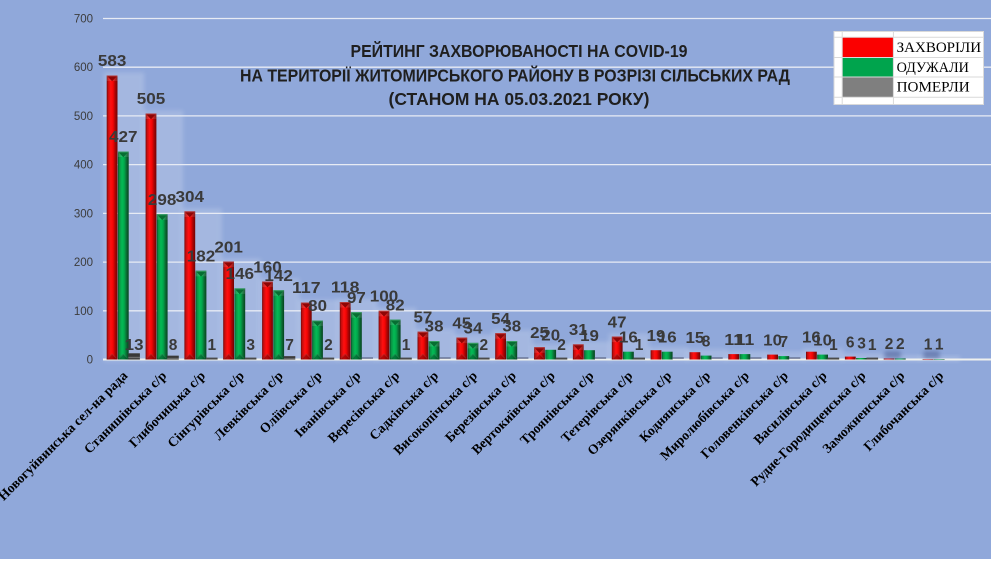 The width and height of the screenshot is (991, 564). I want to click on svg-text: 505, so click(151, 99).